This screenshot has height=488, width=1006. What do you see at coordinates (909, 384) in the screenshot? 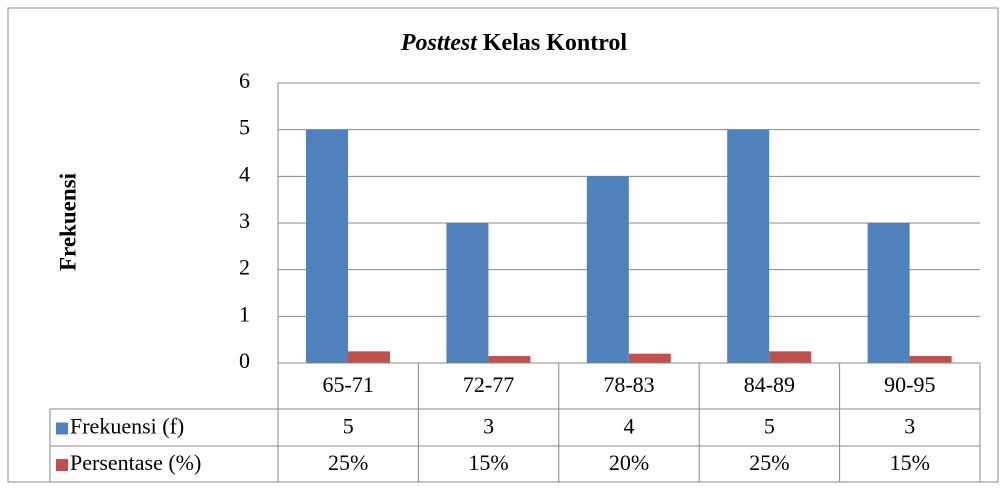
I see `x-tick-label: 90-95` at bounding box center [909, 384].